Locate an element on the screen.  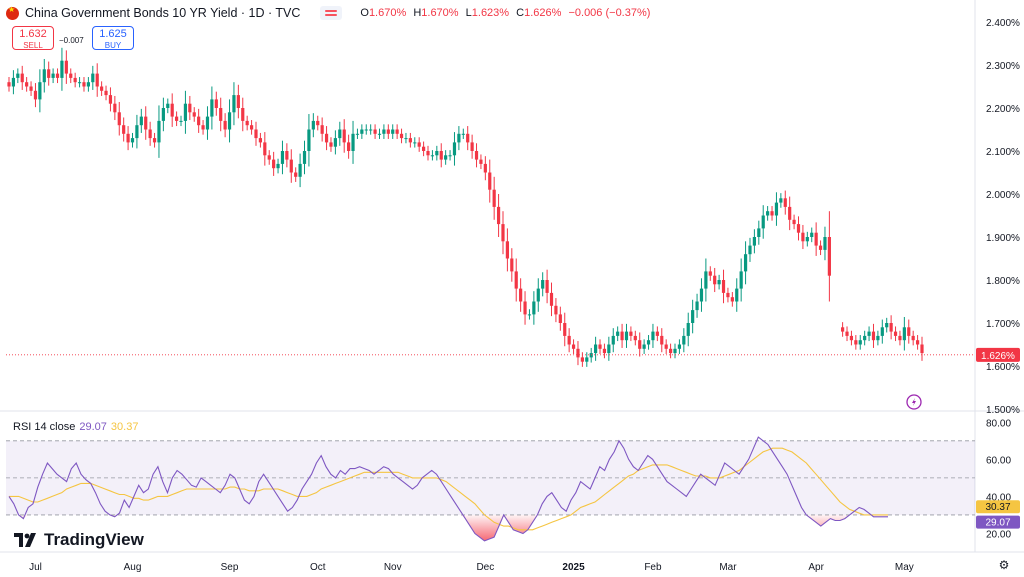
rsi-ma-badge is located at coordinates (998, 507).